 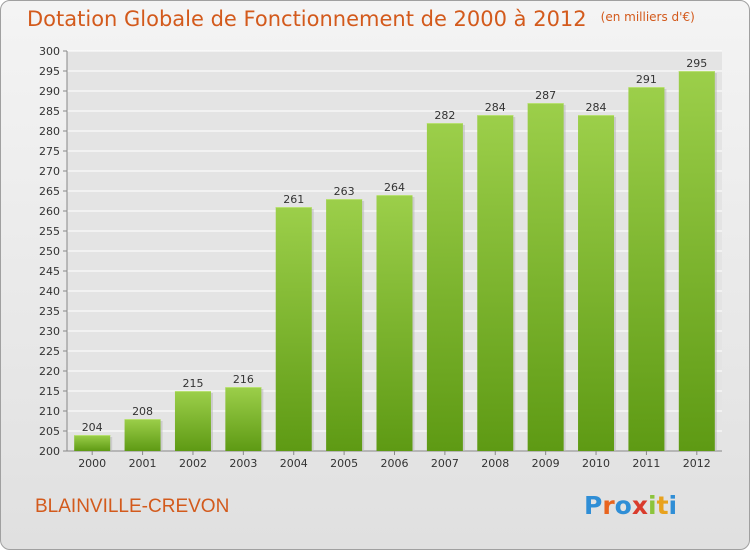 What do you see at coordinates (445, 463) in the screenshot?
I see `x-tick-label: 2007` at bounding box center [445, 463].